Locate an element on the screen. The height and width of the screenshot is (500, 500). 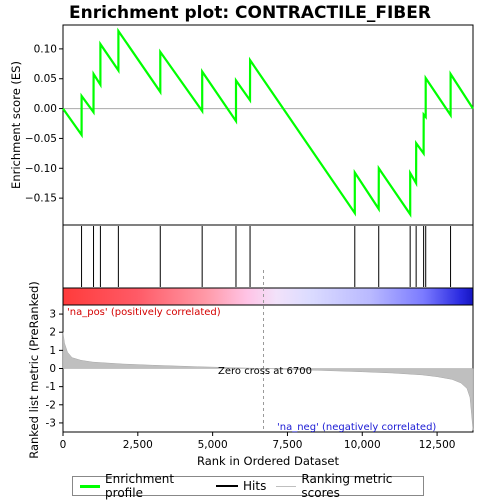
es-y-tick-label: 0.05 is located at coordinates (45, 79).